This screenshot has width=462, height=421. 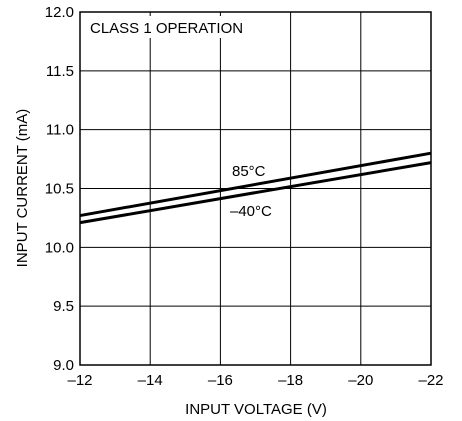 I want to click on y-tick-label: 10.5, so click(x=59, y=189).